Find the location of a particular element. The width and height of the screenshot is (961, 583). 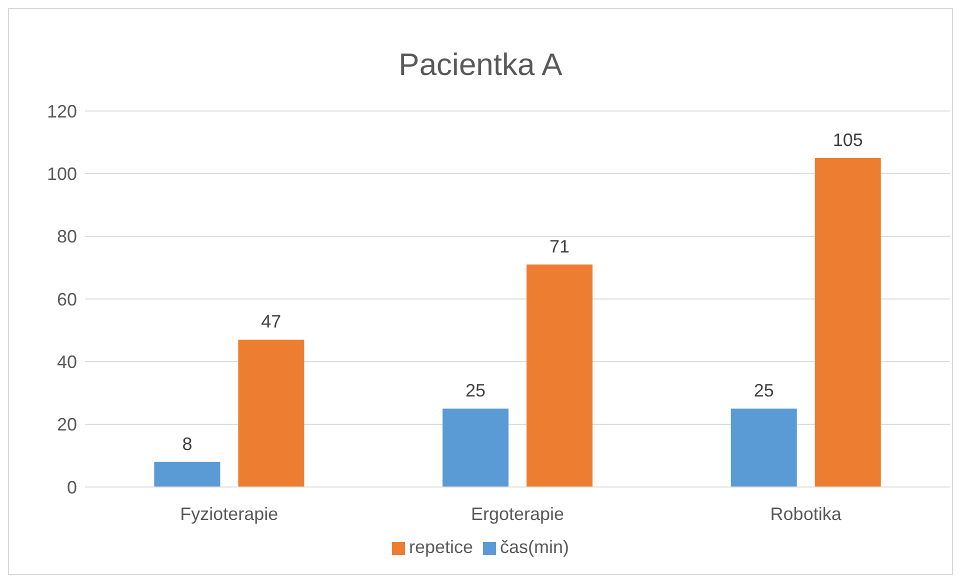

y-tick-label: 120 is located at coordinates (61, 111).